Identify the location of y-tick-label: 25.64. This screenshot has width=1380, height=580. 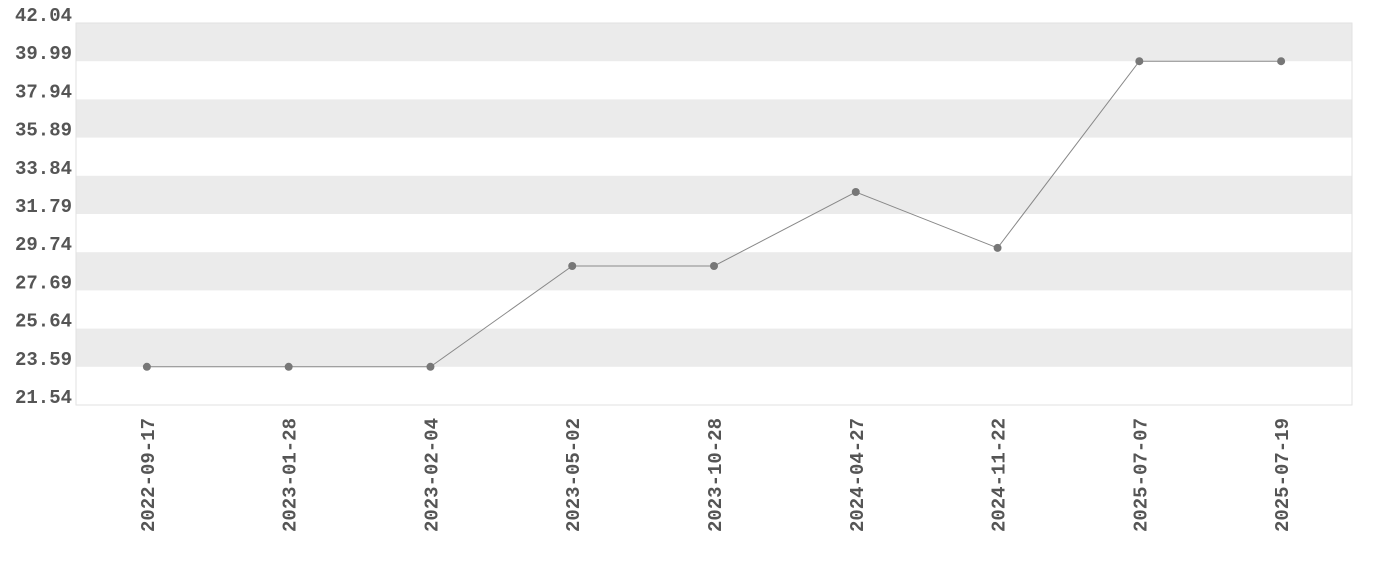
(43, 322).